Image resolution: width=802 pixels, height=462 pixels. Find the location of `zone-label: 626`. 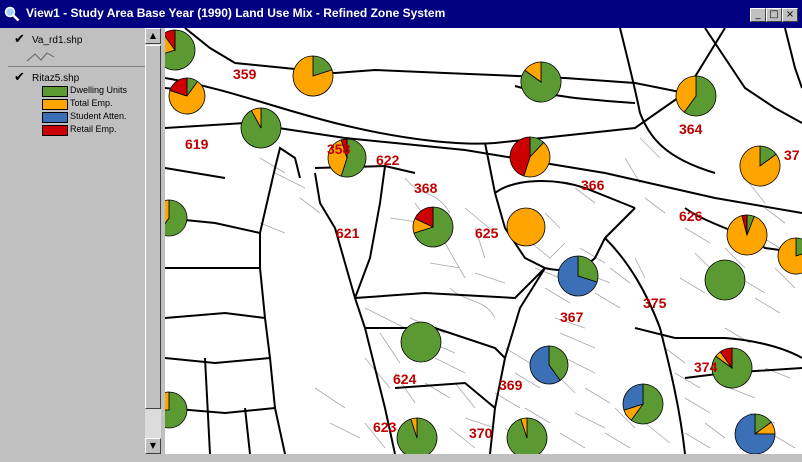

zone-label: 626 is located at coordinates (691, 216).